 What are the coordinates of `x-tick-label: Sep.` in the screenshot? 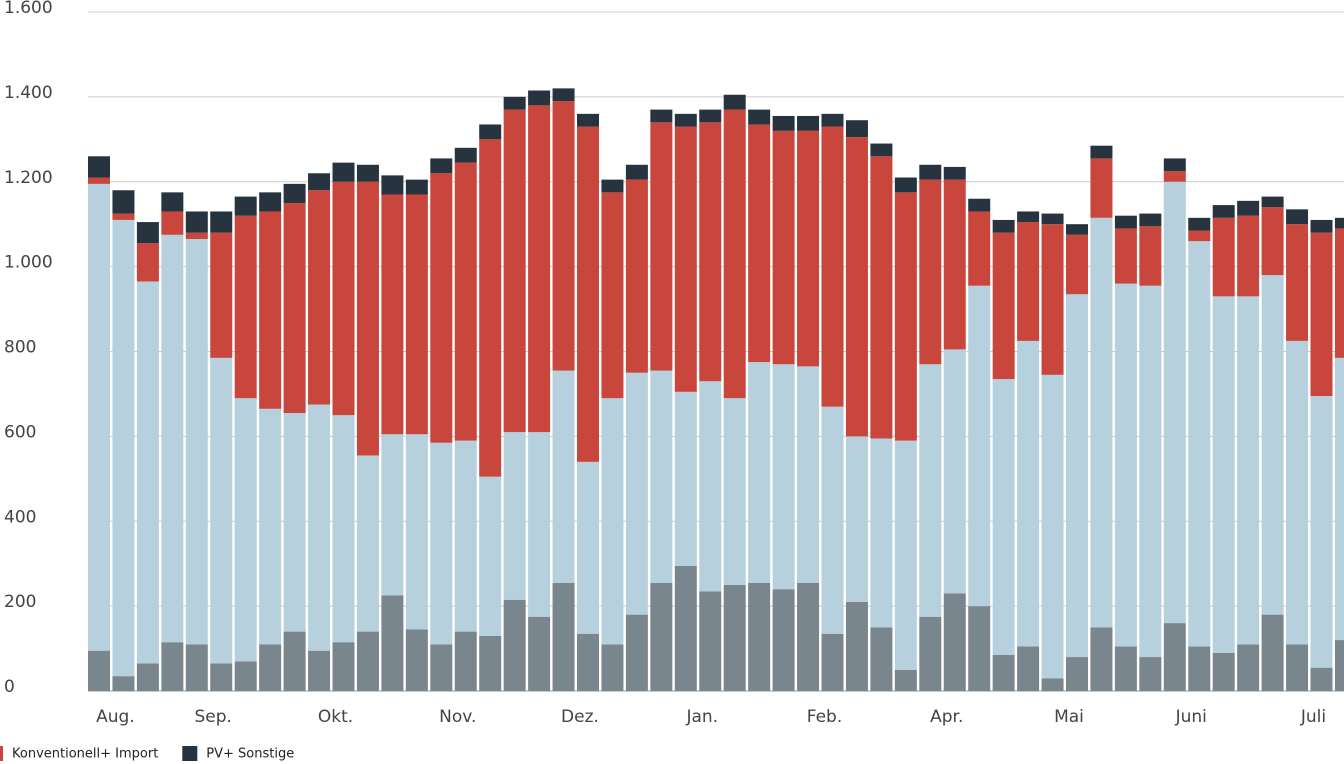 It's located at (213, 717).